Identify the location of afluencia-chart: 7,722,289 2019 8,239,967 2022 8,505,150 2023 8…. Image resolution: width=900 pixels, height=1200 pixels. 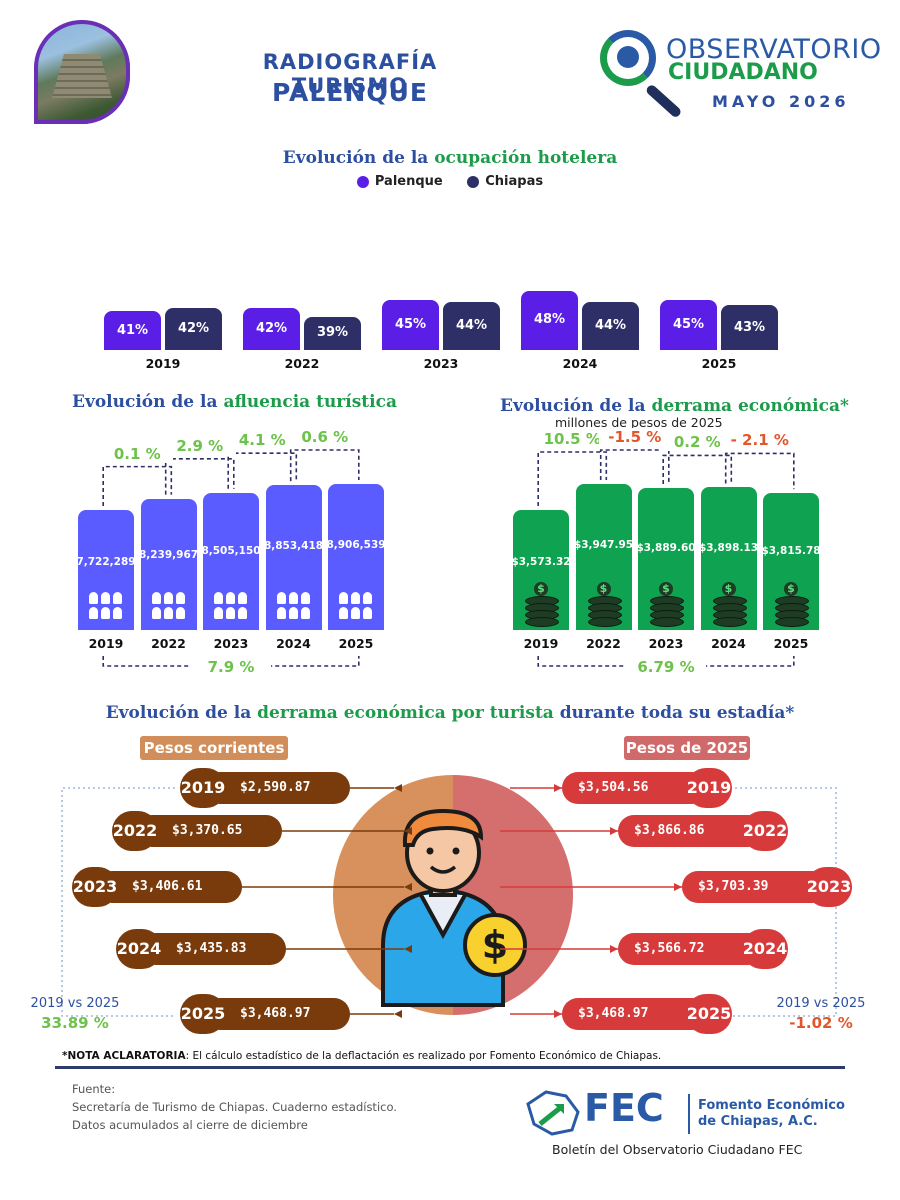
(230, 550).